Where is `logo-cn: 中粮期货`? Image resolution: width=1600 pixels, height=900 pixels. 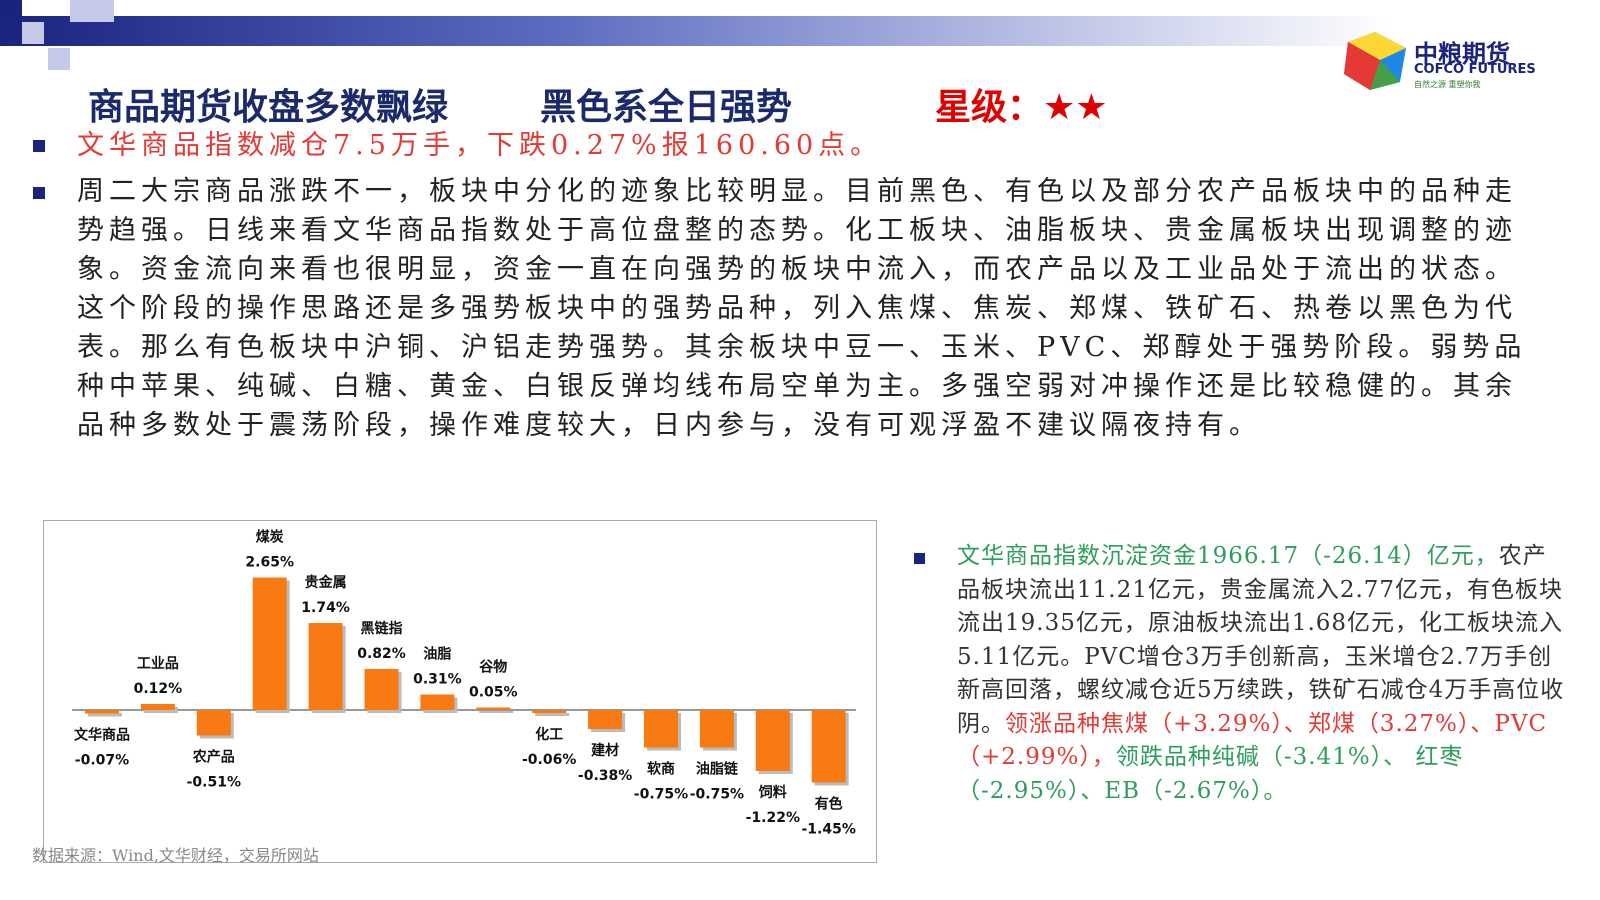 logo-cn: 中粮期货 is located at coordinates (1462, 54).